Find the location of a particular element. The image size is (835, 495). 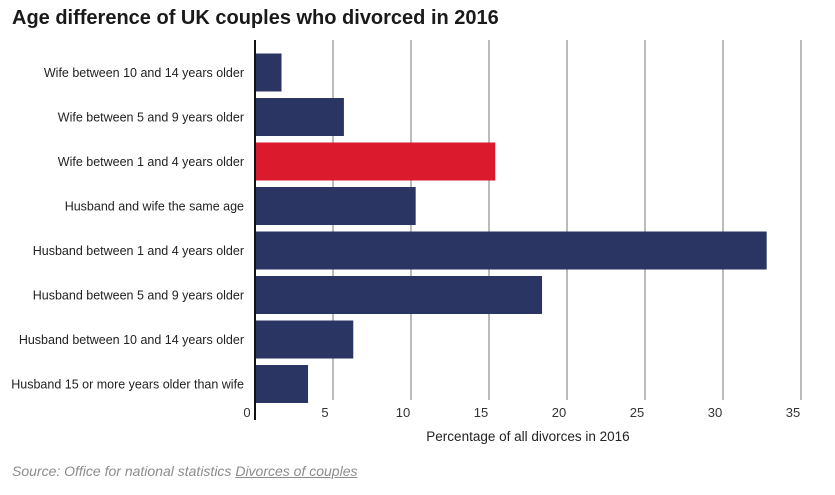

category-label: Husband between 1 and 4 years older is located at coordinates (138, 251).